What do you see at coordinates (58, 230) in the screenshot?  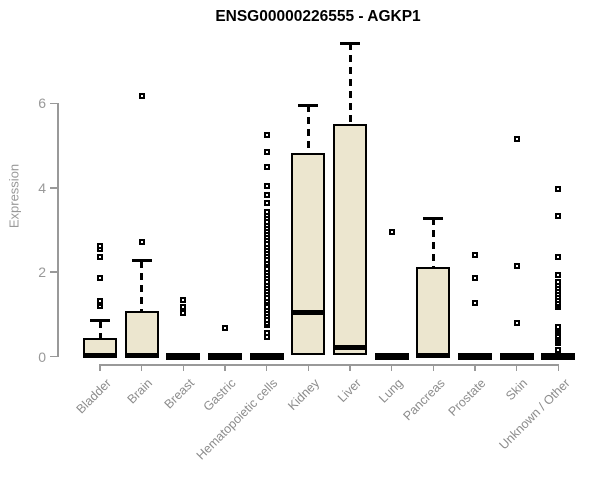 I see `y-axis-line` at bounding box center [58, 230].